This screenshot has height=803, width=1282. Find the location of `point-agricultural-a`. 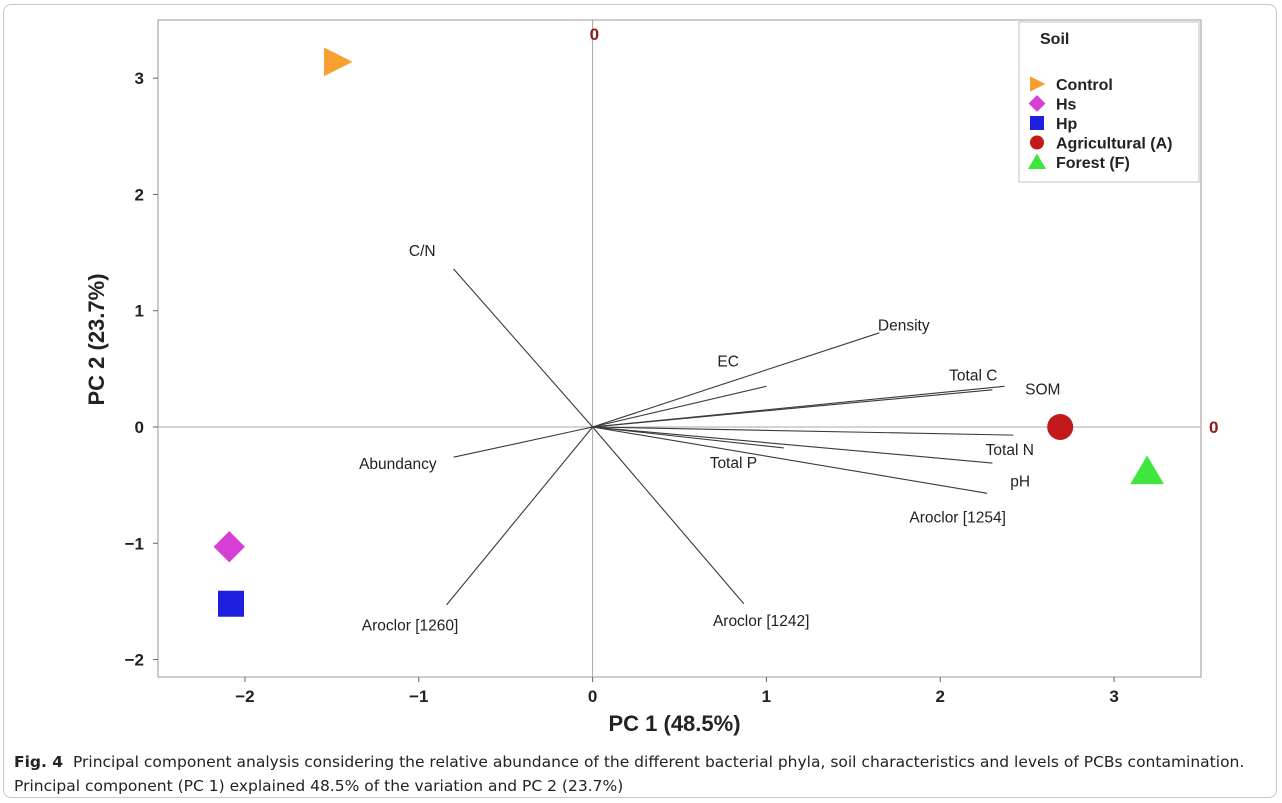

point-agricultural-a is located at coordinates (1060, 426).